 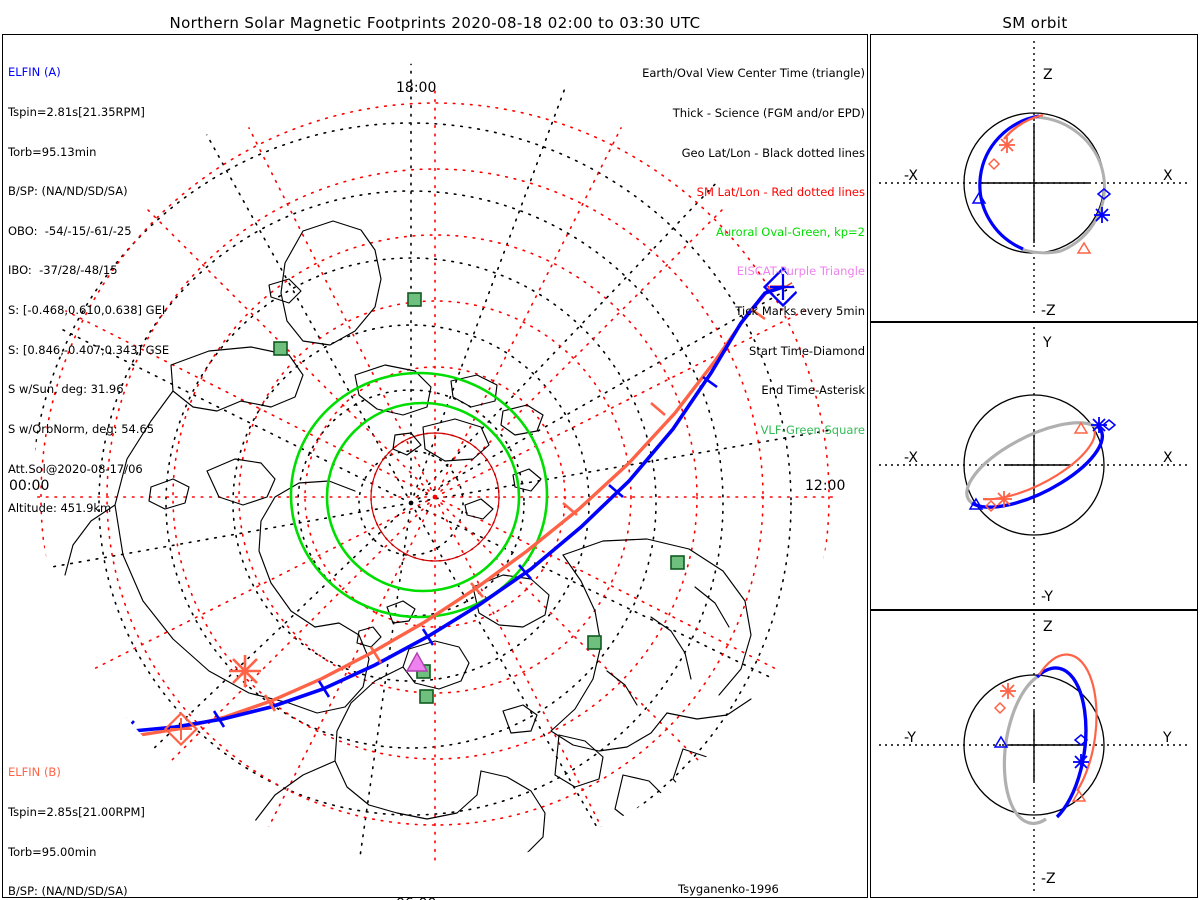 I want to click on legend-item-0: Earth/Oval View Center Time (triangle), so click(x=753, y=73).